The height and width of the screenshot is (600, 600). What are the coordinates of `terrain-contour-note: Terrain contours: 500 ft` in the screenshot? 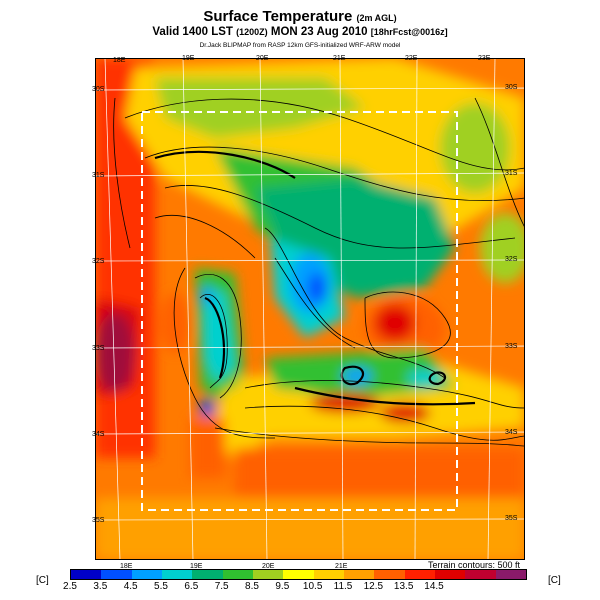 It's located at (473, 565).